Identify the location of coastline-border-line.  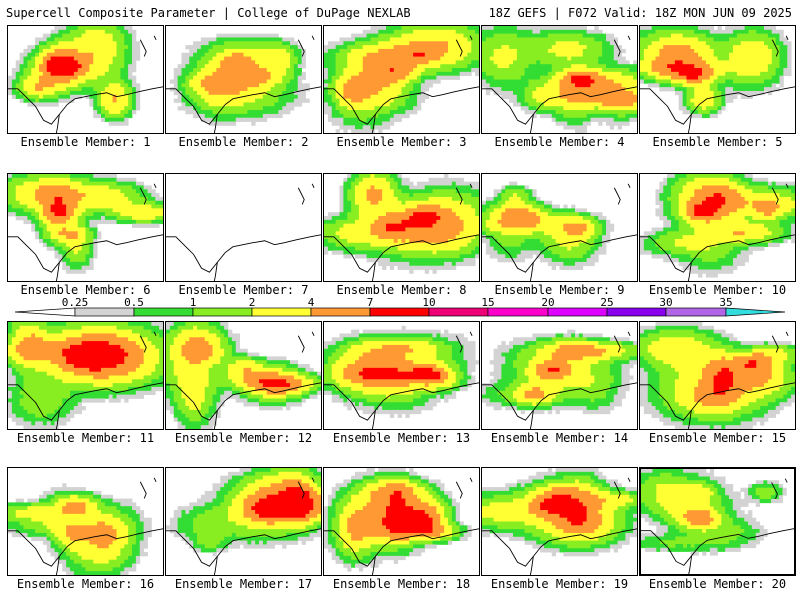
(435, 93).